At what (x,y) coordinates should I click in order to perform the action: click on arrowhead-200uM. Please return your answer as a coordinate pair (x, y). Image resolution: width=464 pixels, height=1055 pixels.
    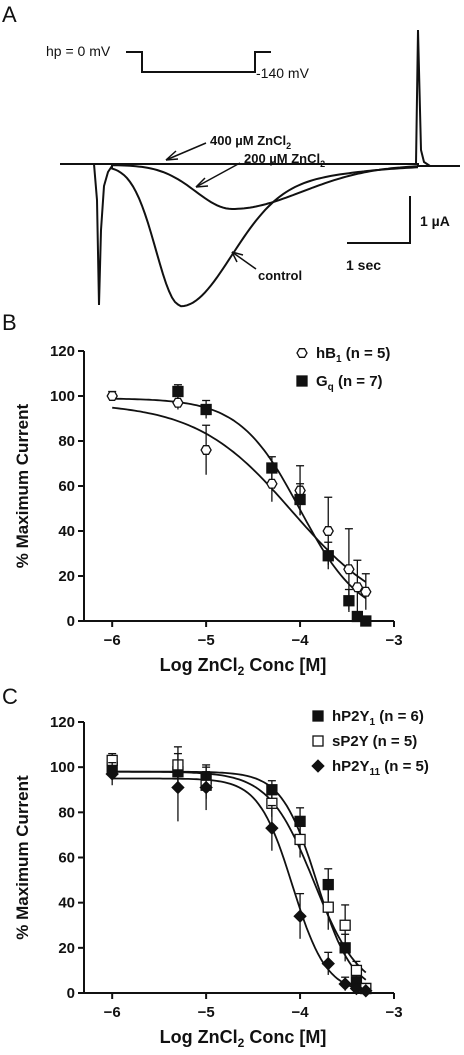
    Looking at the image, I should click on (202, 182).